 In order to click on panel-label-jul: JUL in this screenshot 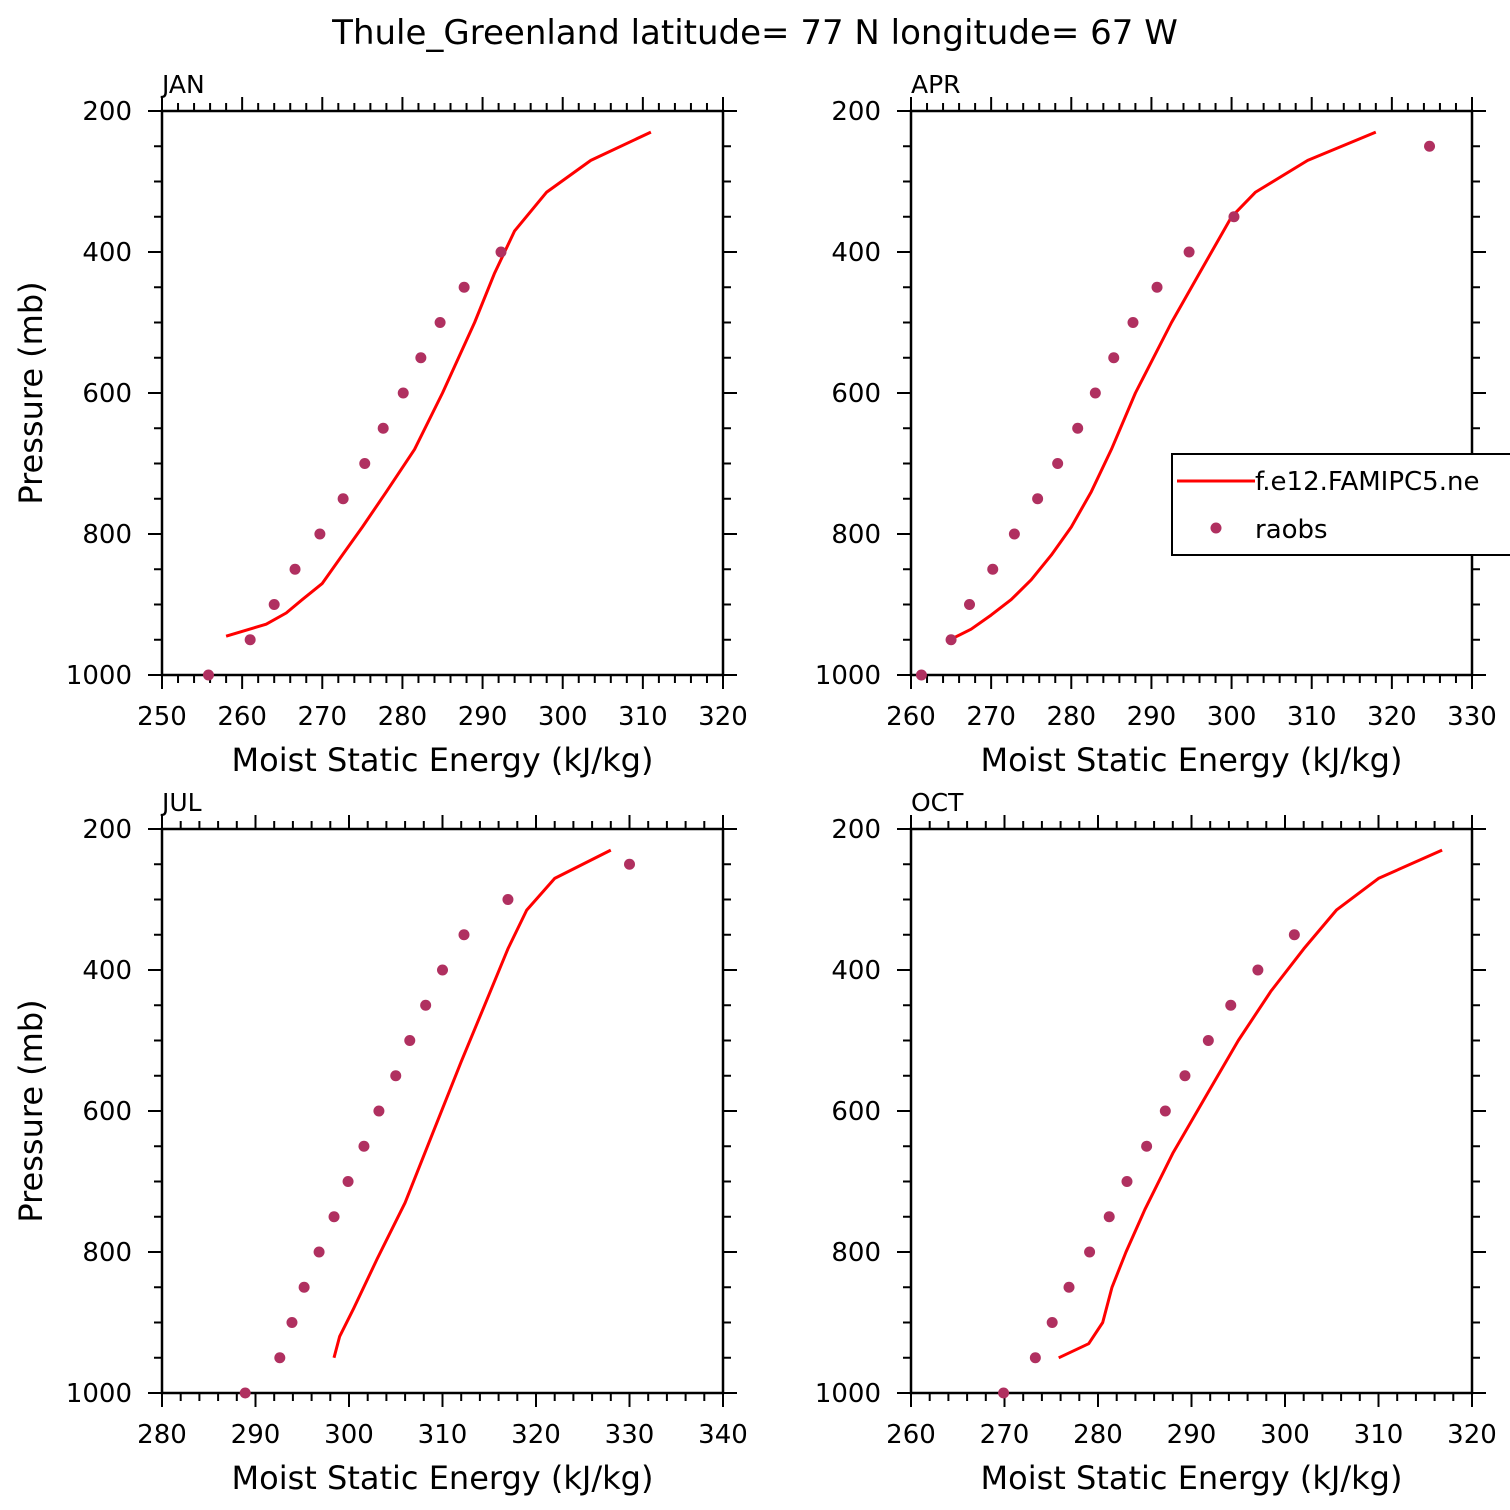, I will do `click(181, 802)`.